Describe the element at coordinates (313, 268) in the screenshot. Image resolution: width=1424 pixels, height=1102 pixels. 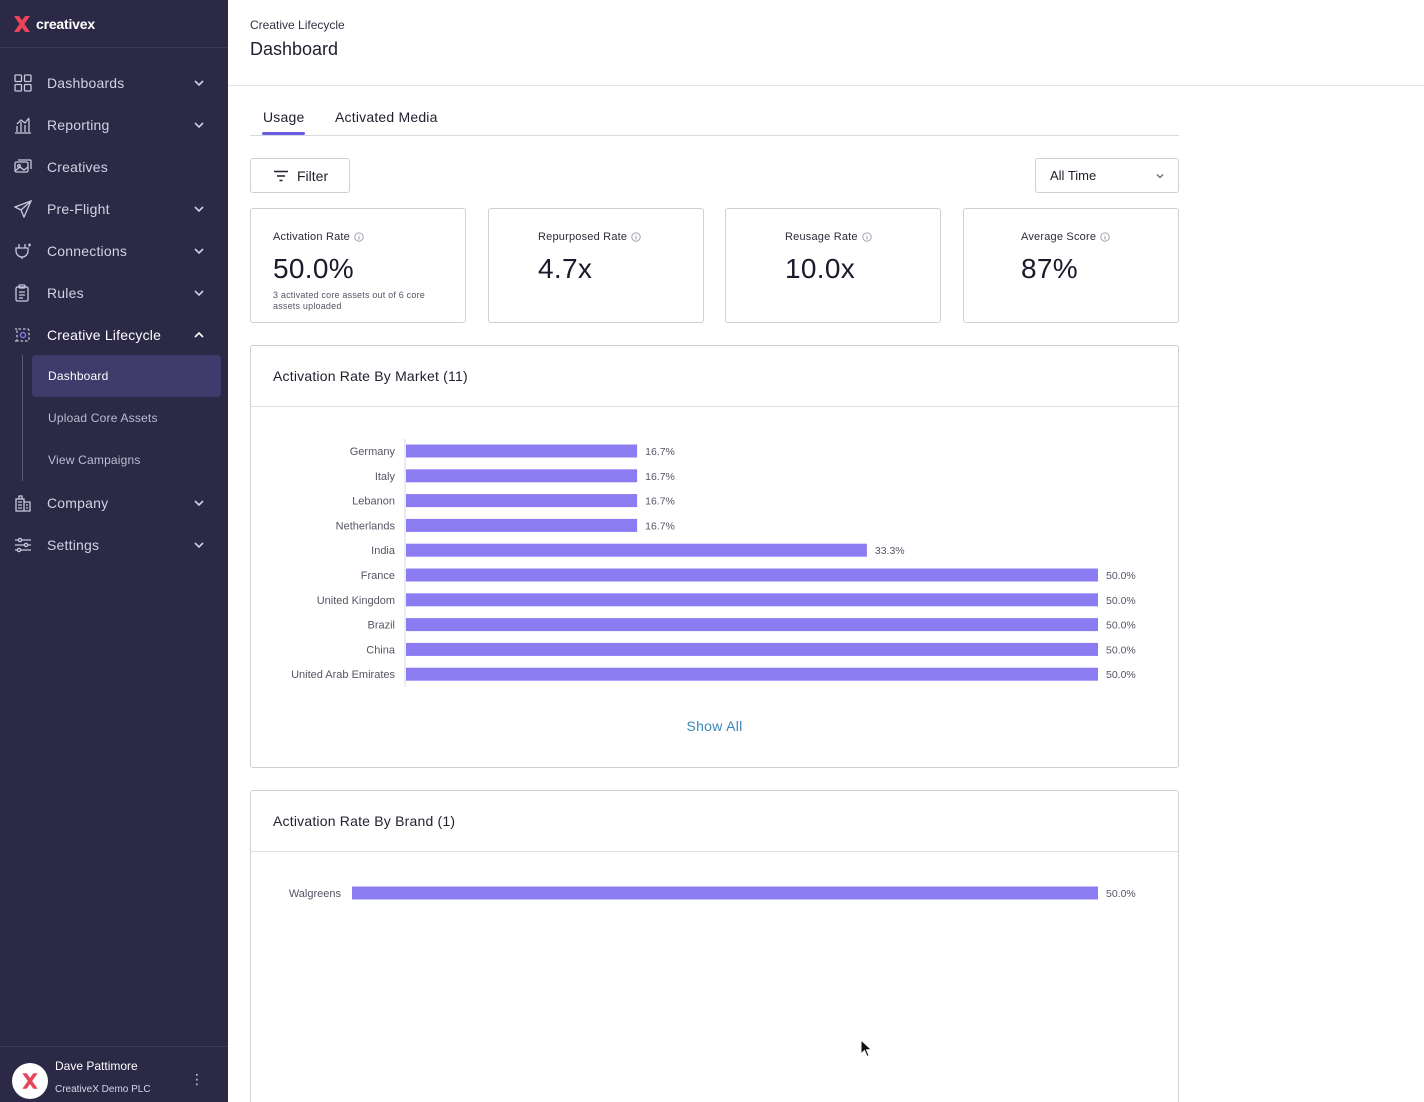
I see `kpi-value: 50.0%` at that location.